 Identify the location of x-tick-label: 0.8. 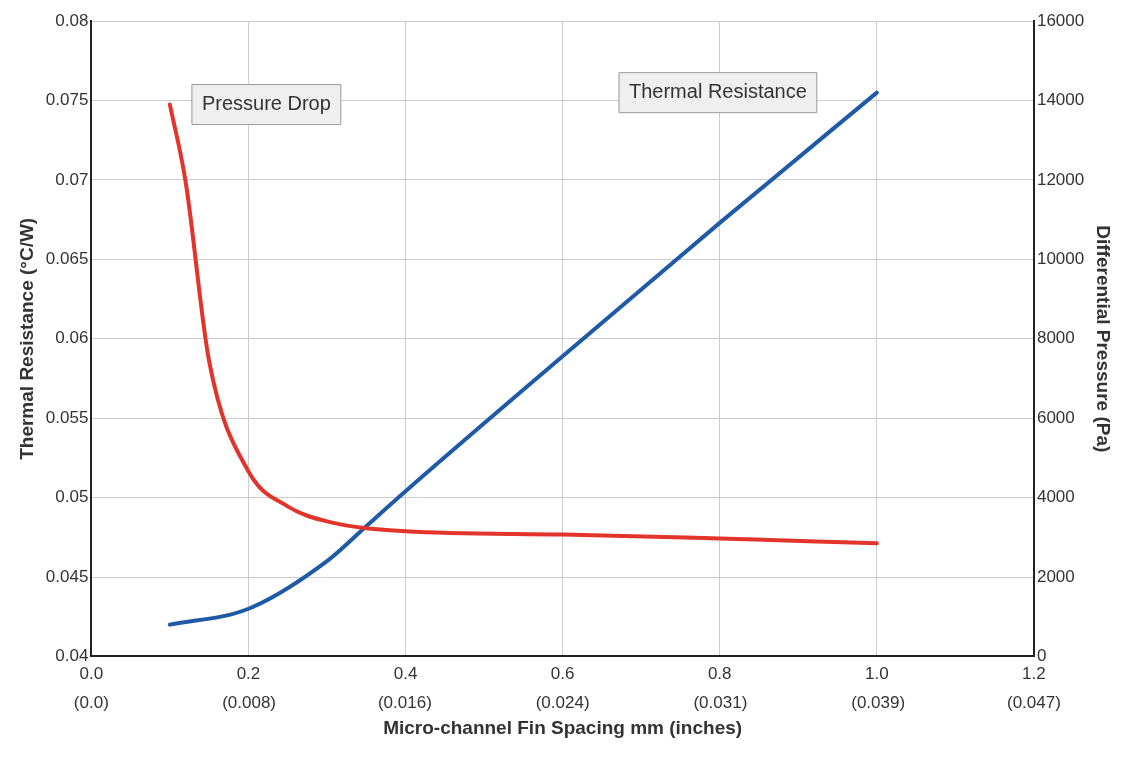
(719, 674).